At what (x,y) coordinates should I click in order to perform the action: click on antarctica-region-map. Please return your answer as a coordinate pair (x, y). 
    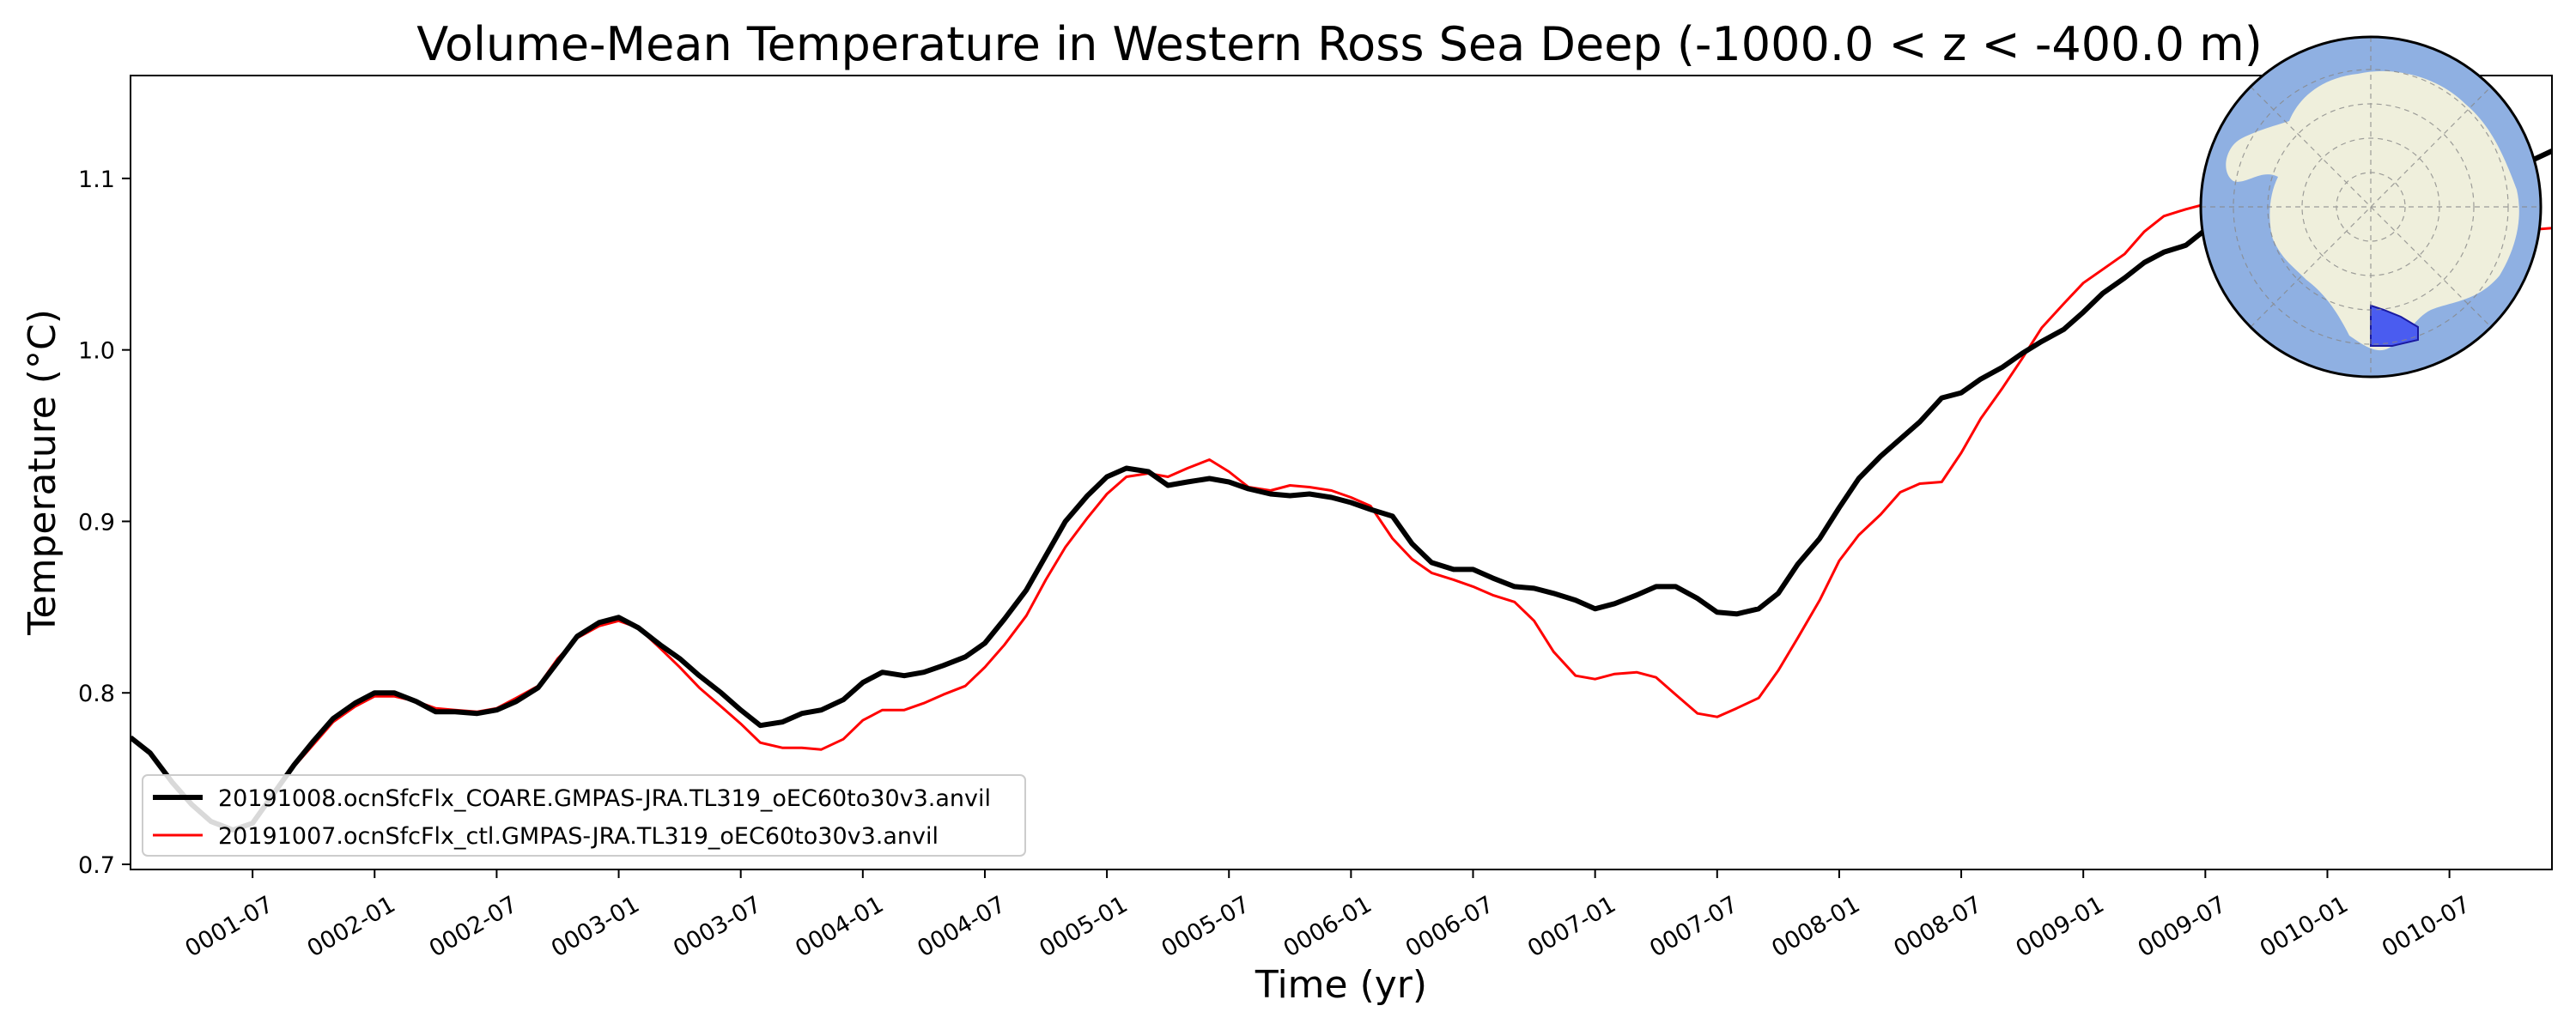
    Looking at the image, I should click on (2371, 207).